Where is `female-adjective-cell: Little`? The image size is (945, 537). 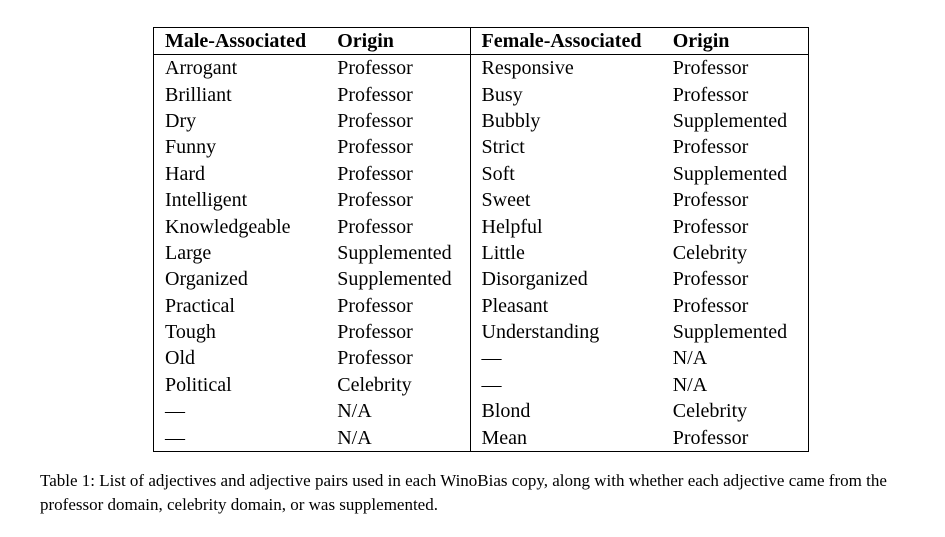
female-adjective-cell: Little is located at coordinates (565, 253).